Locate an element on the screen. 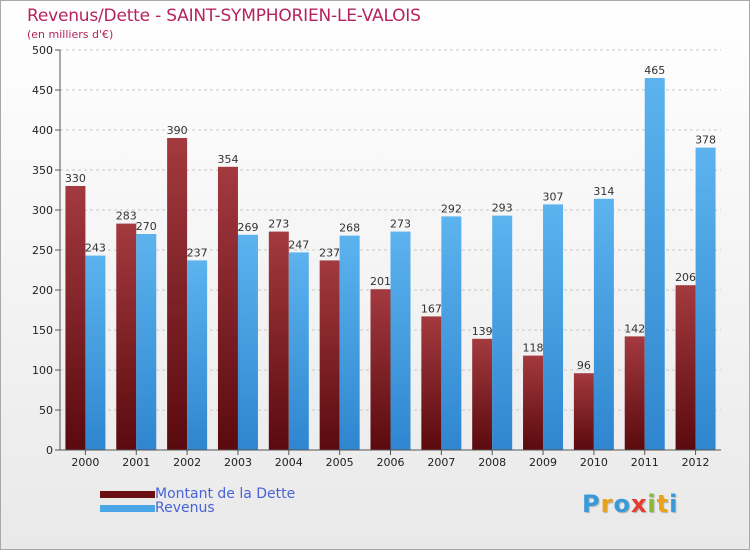 Image resolution: width=750 pixels, height=550 pixels. legend-swatch-revenue is located at coordinates (127, 508).